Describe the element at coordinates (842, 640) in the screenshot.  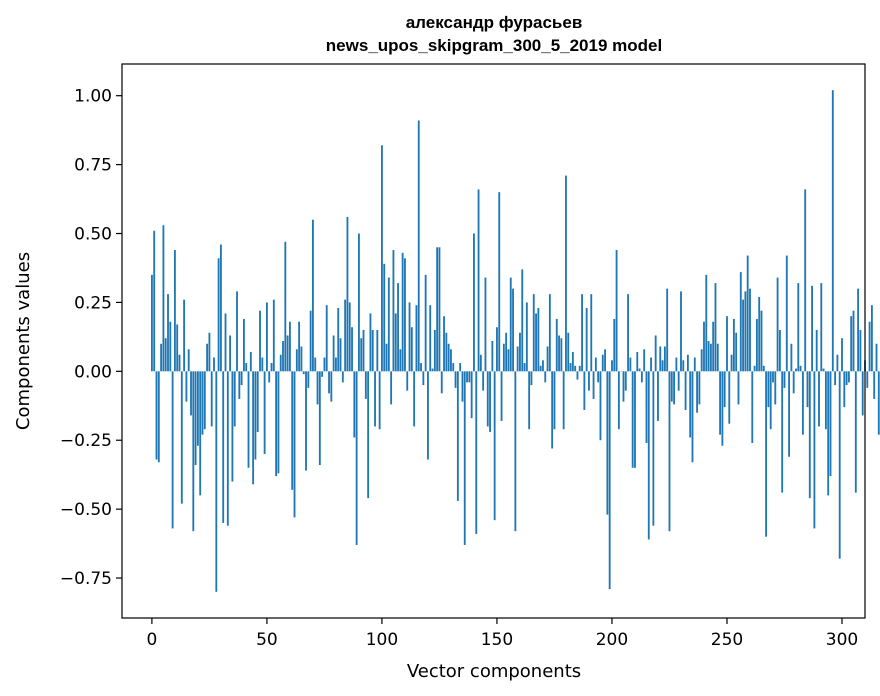
I see `x-tick-label: 300` at that location.